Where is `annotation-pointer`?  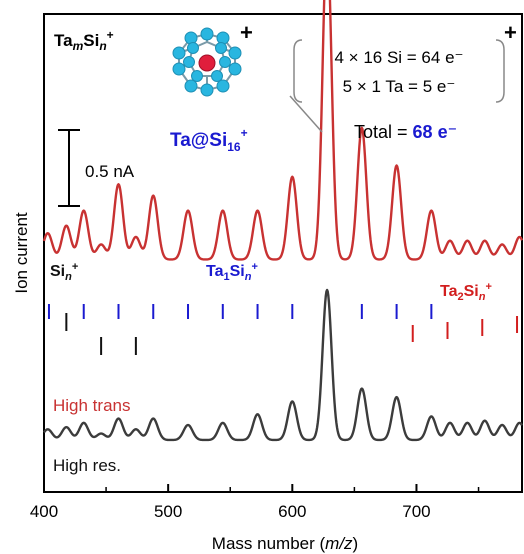 annotation-pointer is located at coordinates (306, 114).